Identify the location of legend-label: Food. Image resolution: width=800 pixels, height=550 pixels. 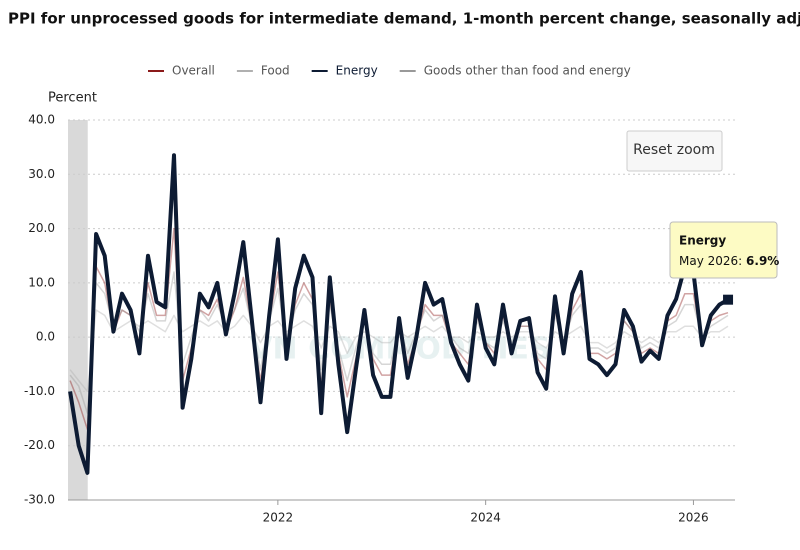
(275, 71).